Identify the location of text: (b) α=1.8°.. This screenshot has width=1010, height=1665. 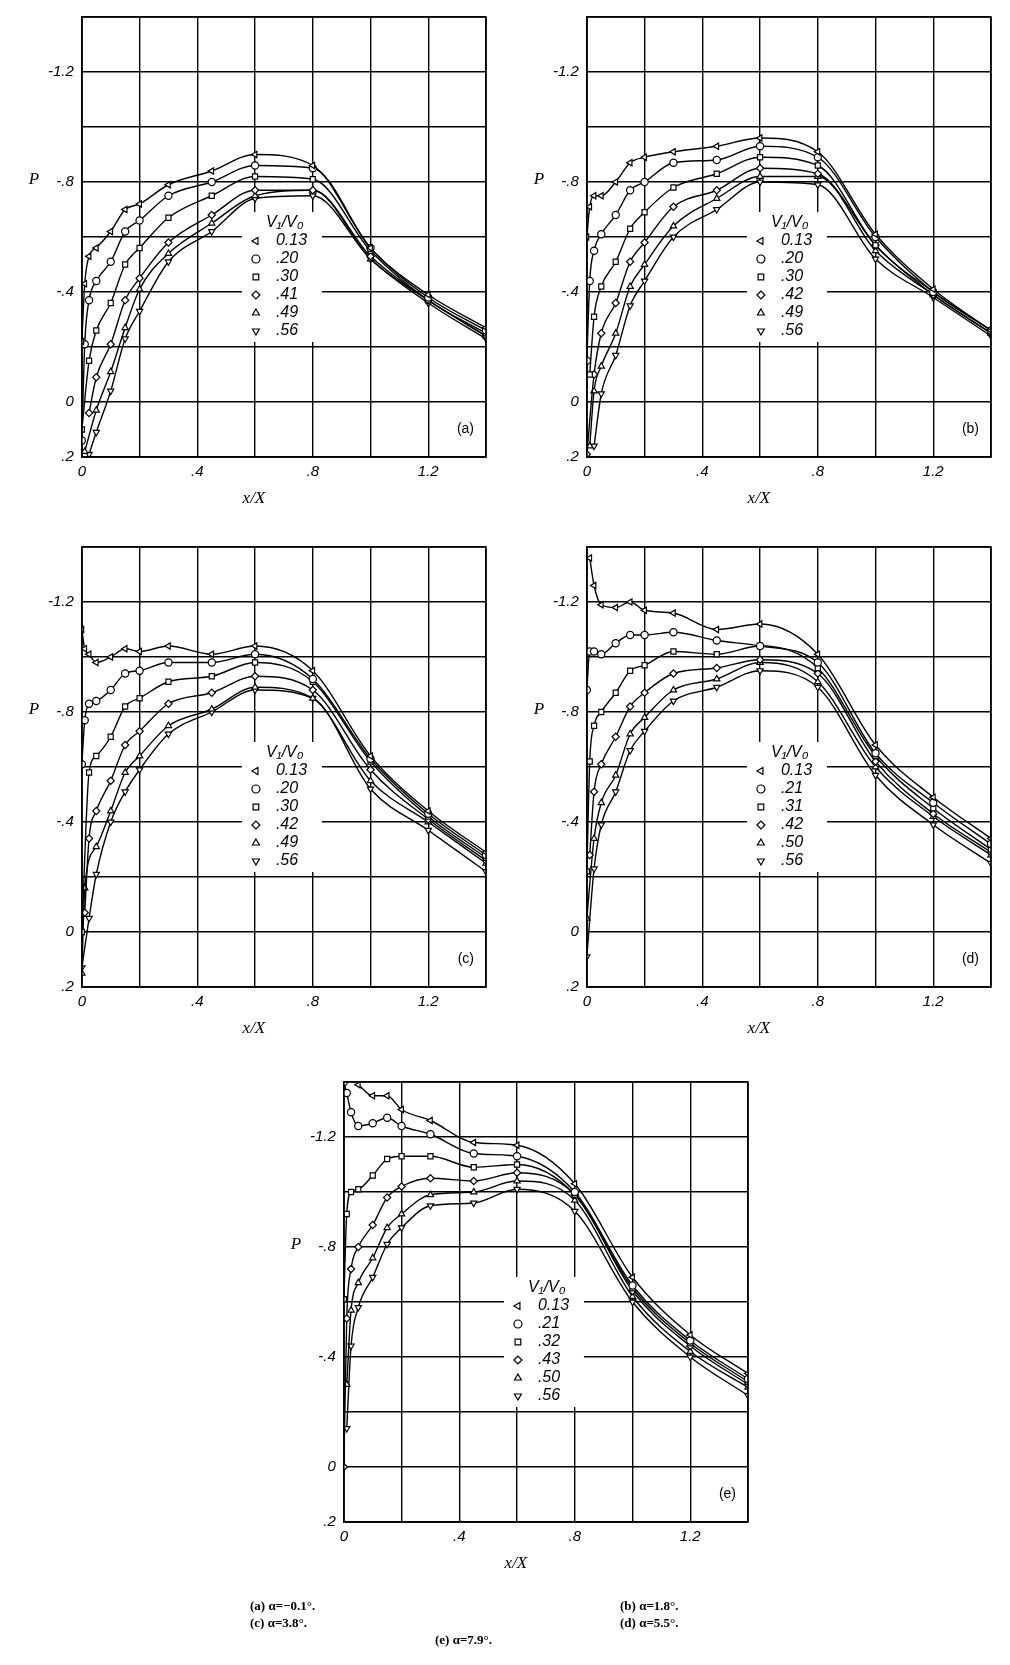
(649, 1606).